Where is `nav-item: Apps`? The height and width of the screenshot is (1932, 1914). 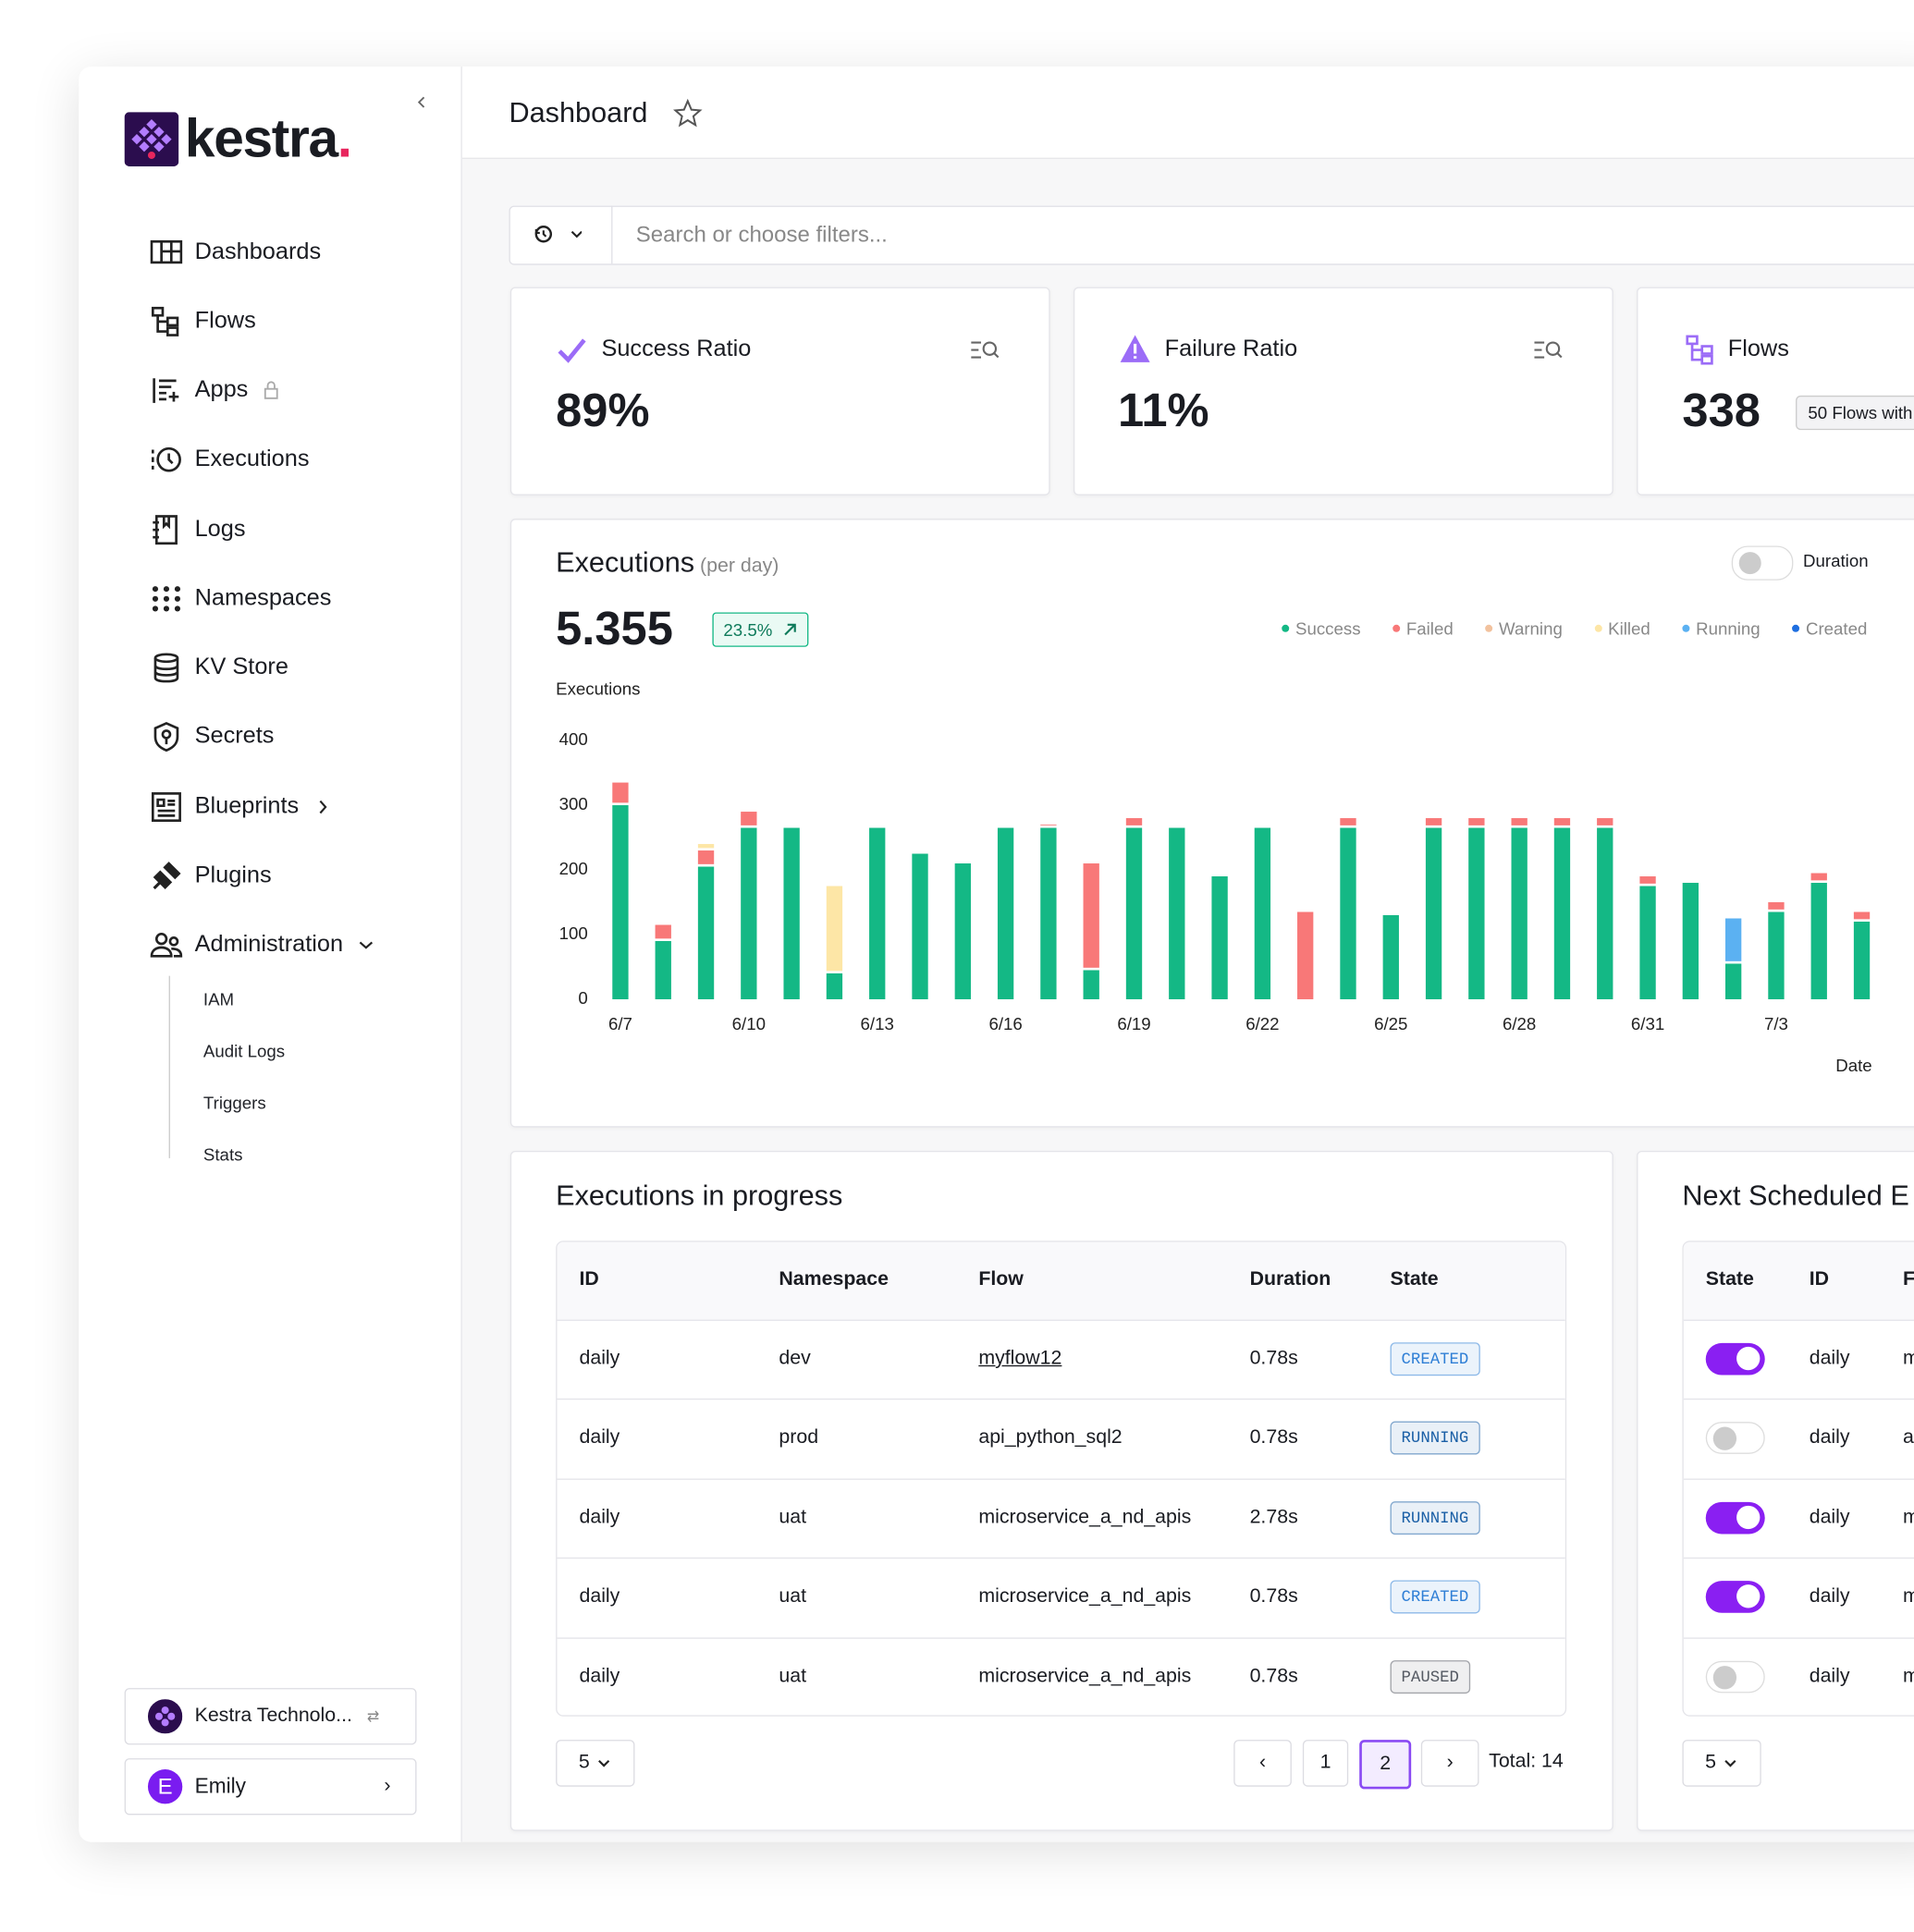 nav-item: Apps is located at coordinates (223, 391).